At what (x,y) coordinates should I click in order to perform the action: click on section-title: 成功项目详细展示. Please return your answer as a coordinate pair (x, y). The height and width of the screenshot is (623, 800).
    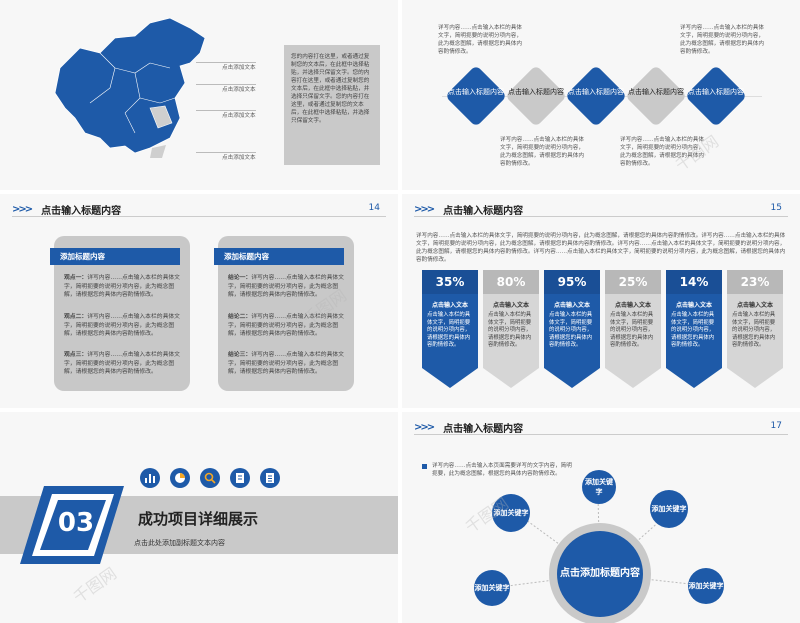
    Looking at the image, I should click on (198, 519).